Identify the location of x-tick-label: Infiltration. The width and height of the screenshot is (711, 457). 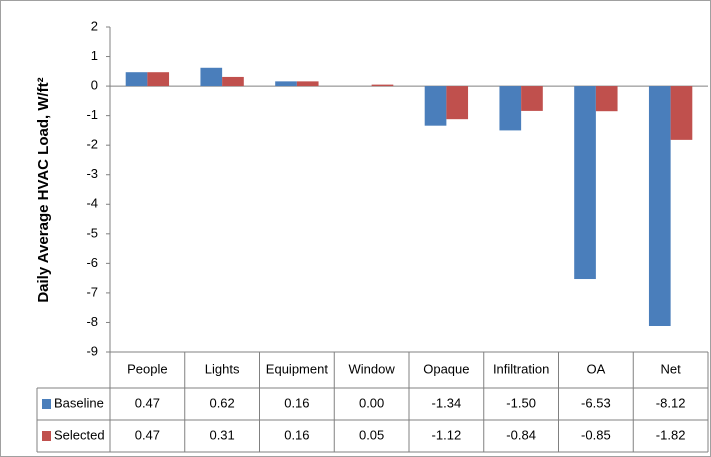
(521, 368).